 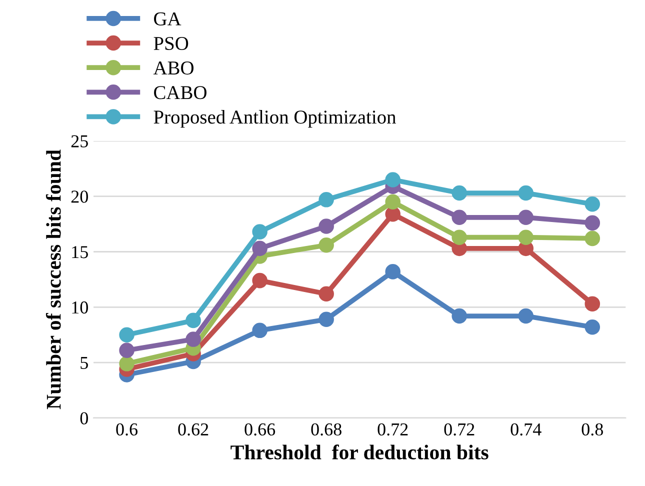 What do you see at coordinates (80, 252) in the screenshot?
I see `y-tick-label: 15` at bounding box center [80, 252].